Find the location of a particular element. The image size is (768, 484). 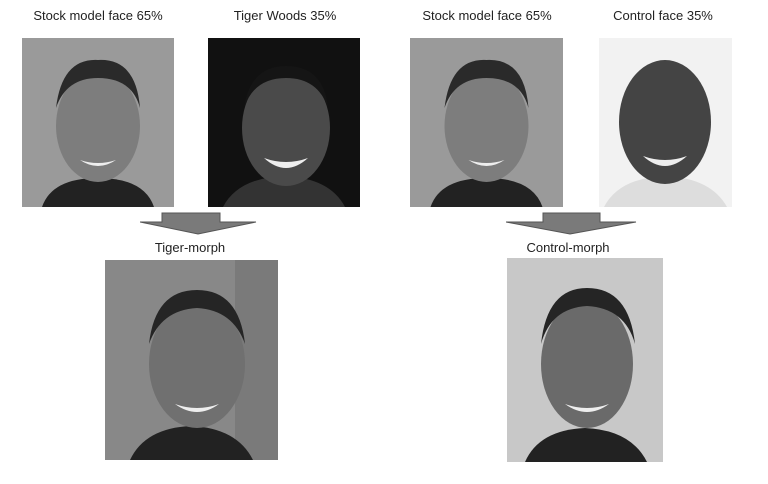

arrow-down-left is located at coordinates (198, 223).